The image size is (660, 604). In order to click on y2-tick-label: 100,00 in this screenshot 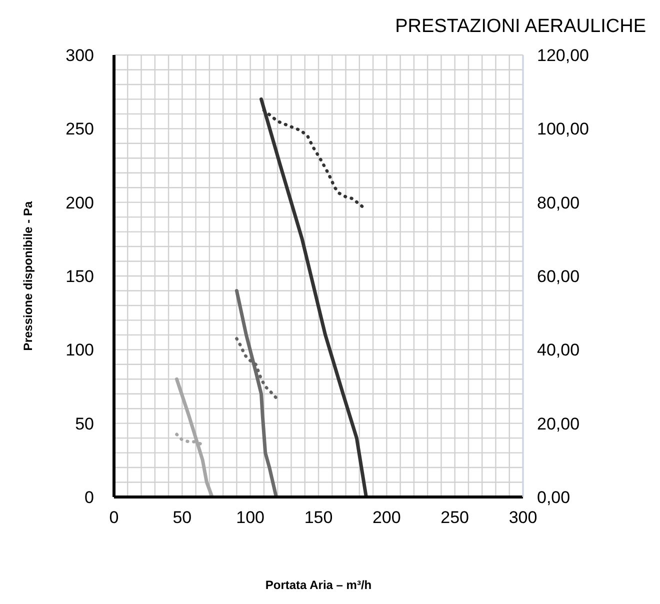, I will do `click(563, 129)`.